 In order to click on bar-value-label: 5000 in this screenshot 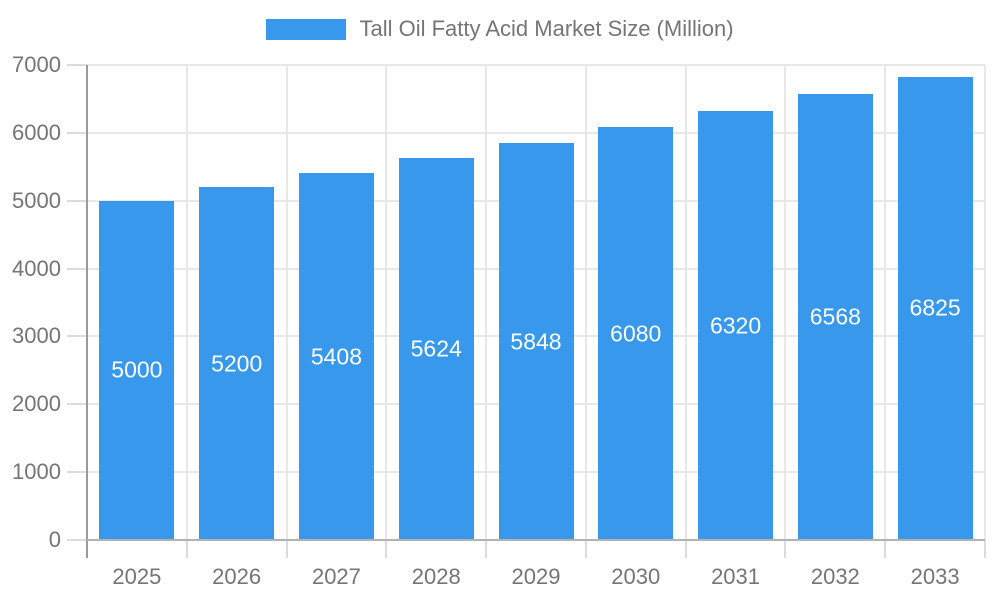, I will do `click(137, 369)`.